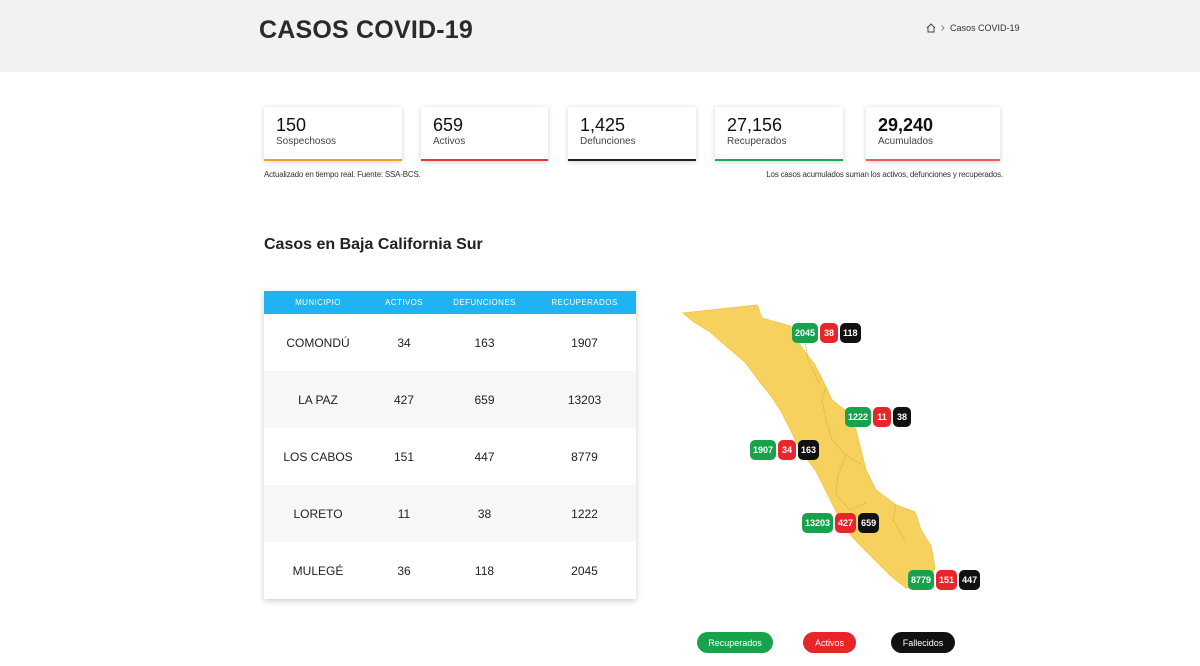  What do you see at coordinates (584, 570) in the screenshot?
I see `table-cell: 2045` at bounding box center [584, 570].